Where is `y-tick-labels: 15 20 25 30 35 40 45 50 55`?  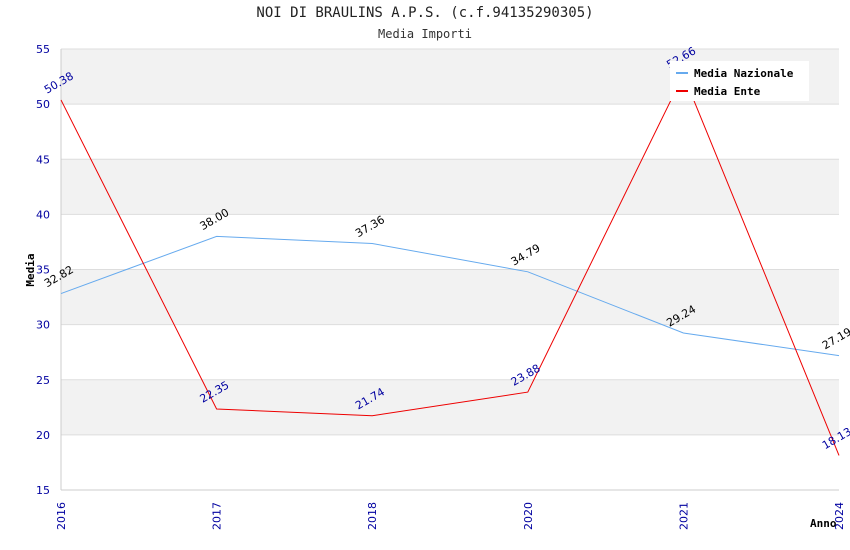 y-tick-labels: 15 20 25 30 35 40 45 50 55 is located at coordinates (43, 270).